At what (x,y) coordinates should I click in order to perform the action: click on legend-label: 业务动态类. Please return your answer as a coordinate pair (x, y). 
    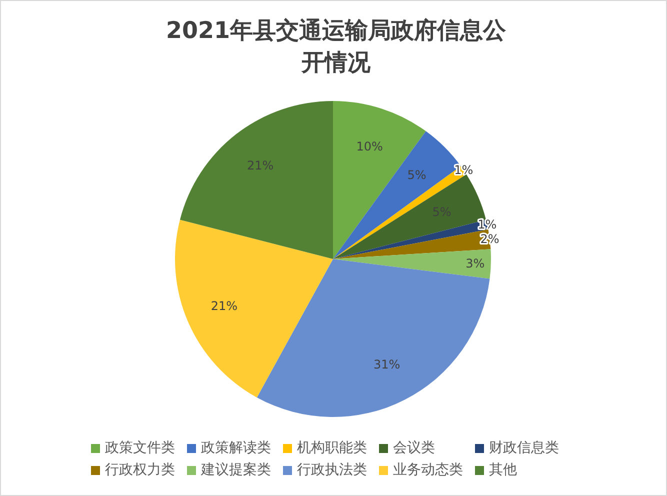
    Looking at the image, I should click on (428, 470).